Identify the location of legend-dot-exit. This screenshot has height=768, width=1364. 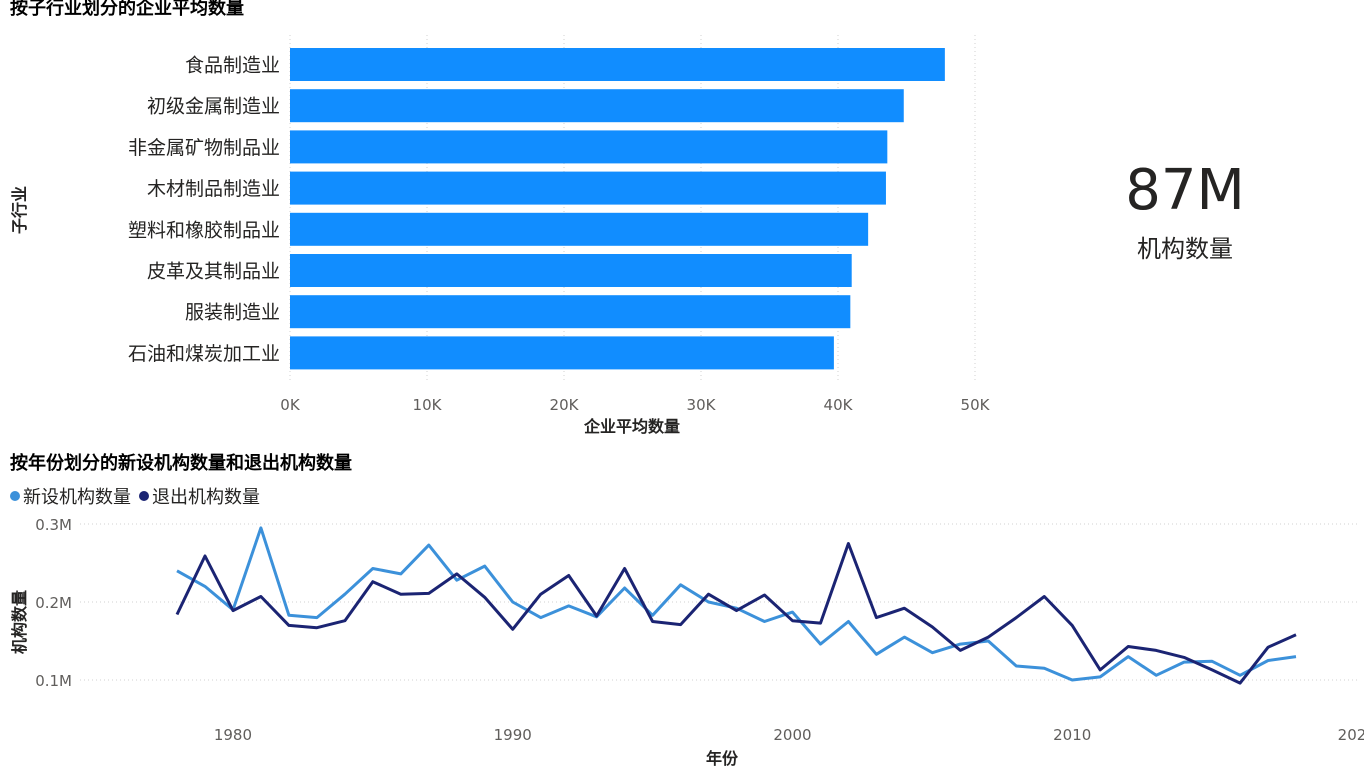
(144, 496).